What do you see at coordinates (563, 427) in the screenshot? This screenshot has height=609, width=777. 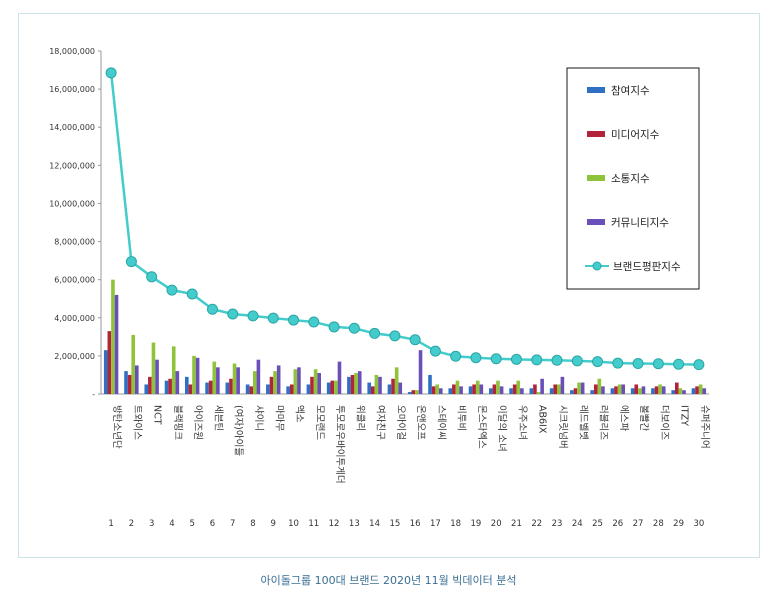 I see `x-category-label: 시크릿넘버` at bounding box center [563, 427].